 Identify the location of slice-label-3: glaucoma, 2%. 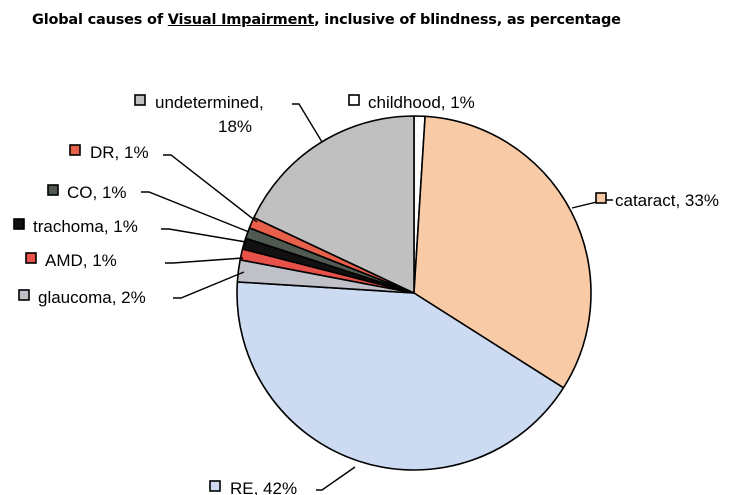
(92, 297).